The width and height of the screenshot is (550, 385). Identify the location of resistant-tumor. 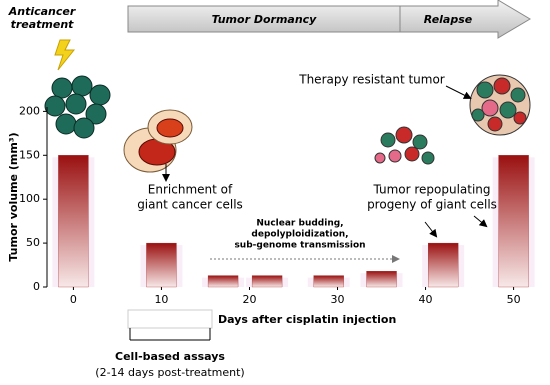
(500, 105).